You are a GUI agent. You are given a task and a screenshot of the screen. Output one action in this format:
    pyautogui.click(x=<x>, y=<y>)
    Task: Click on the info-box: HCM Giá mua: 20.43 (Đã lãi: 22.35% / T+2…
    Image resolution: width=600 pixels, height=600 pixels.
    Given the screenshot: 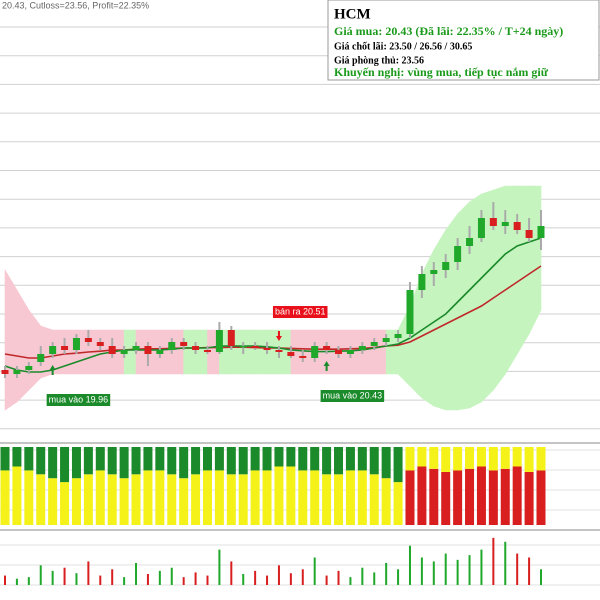 What is the action you would take?
    pyautogui.click(x=463, y=40)
    